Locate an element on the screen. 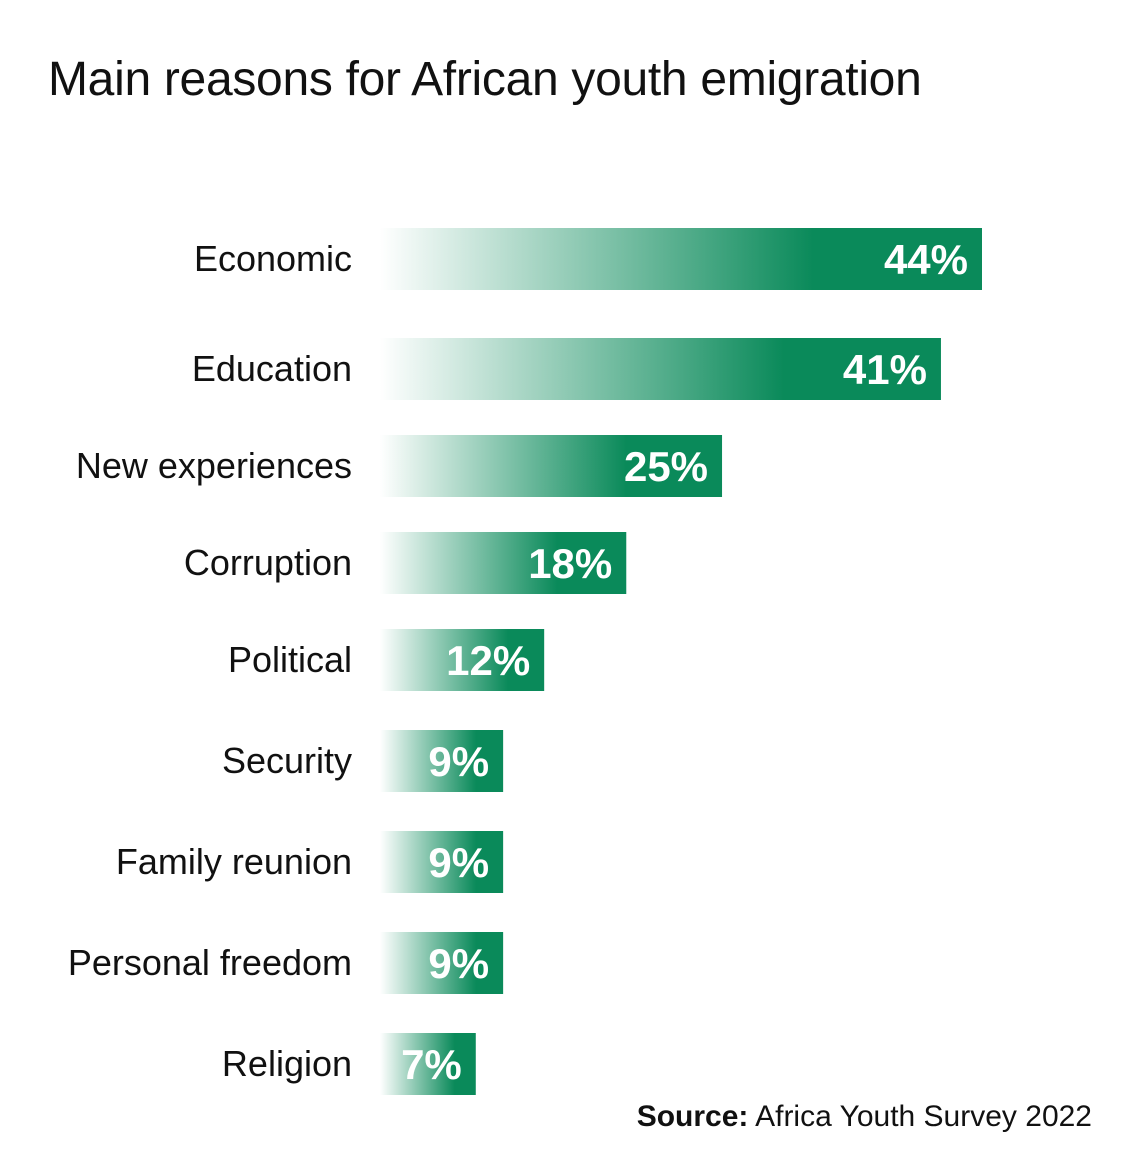 Image resolution: width=1128 pixels, height=1165 pixels. category-label: Security is located at coordinates (287, 760).